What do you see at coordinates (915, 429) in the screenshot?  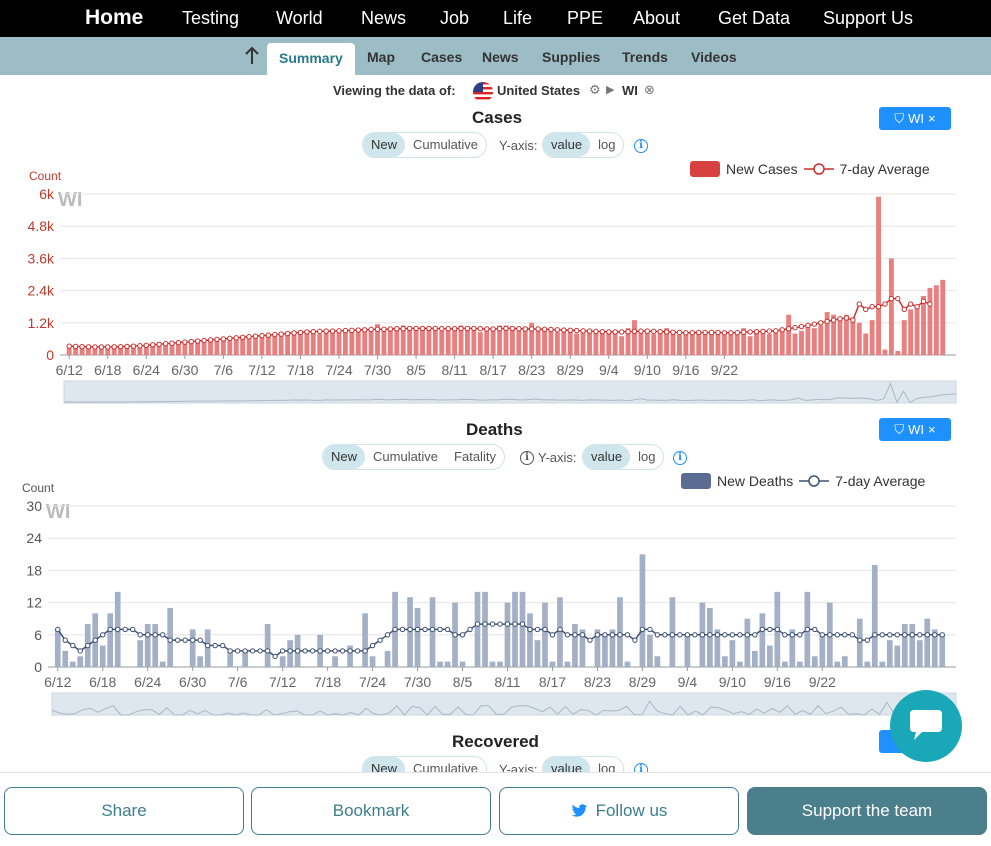 I see `deaths-filter-button: ⛉ WI ×` at bounding box center [915, 429].